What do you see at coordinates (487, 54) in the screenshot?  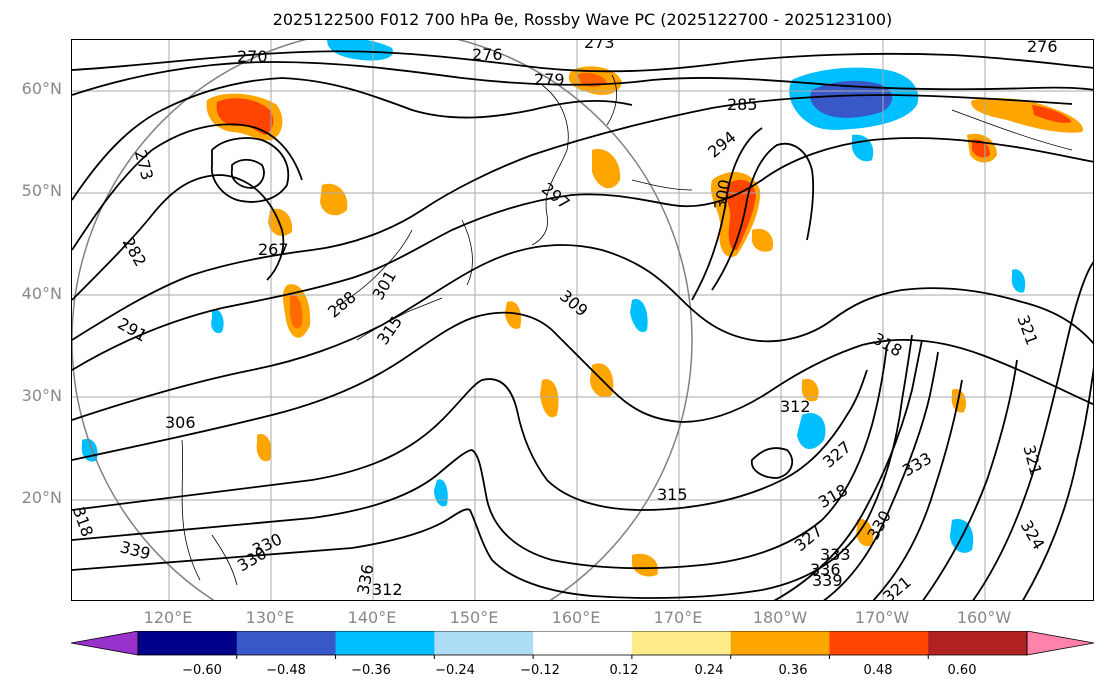 I see `contour-label-276: 276` at bounding box center [487, 54].